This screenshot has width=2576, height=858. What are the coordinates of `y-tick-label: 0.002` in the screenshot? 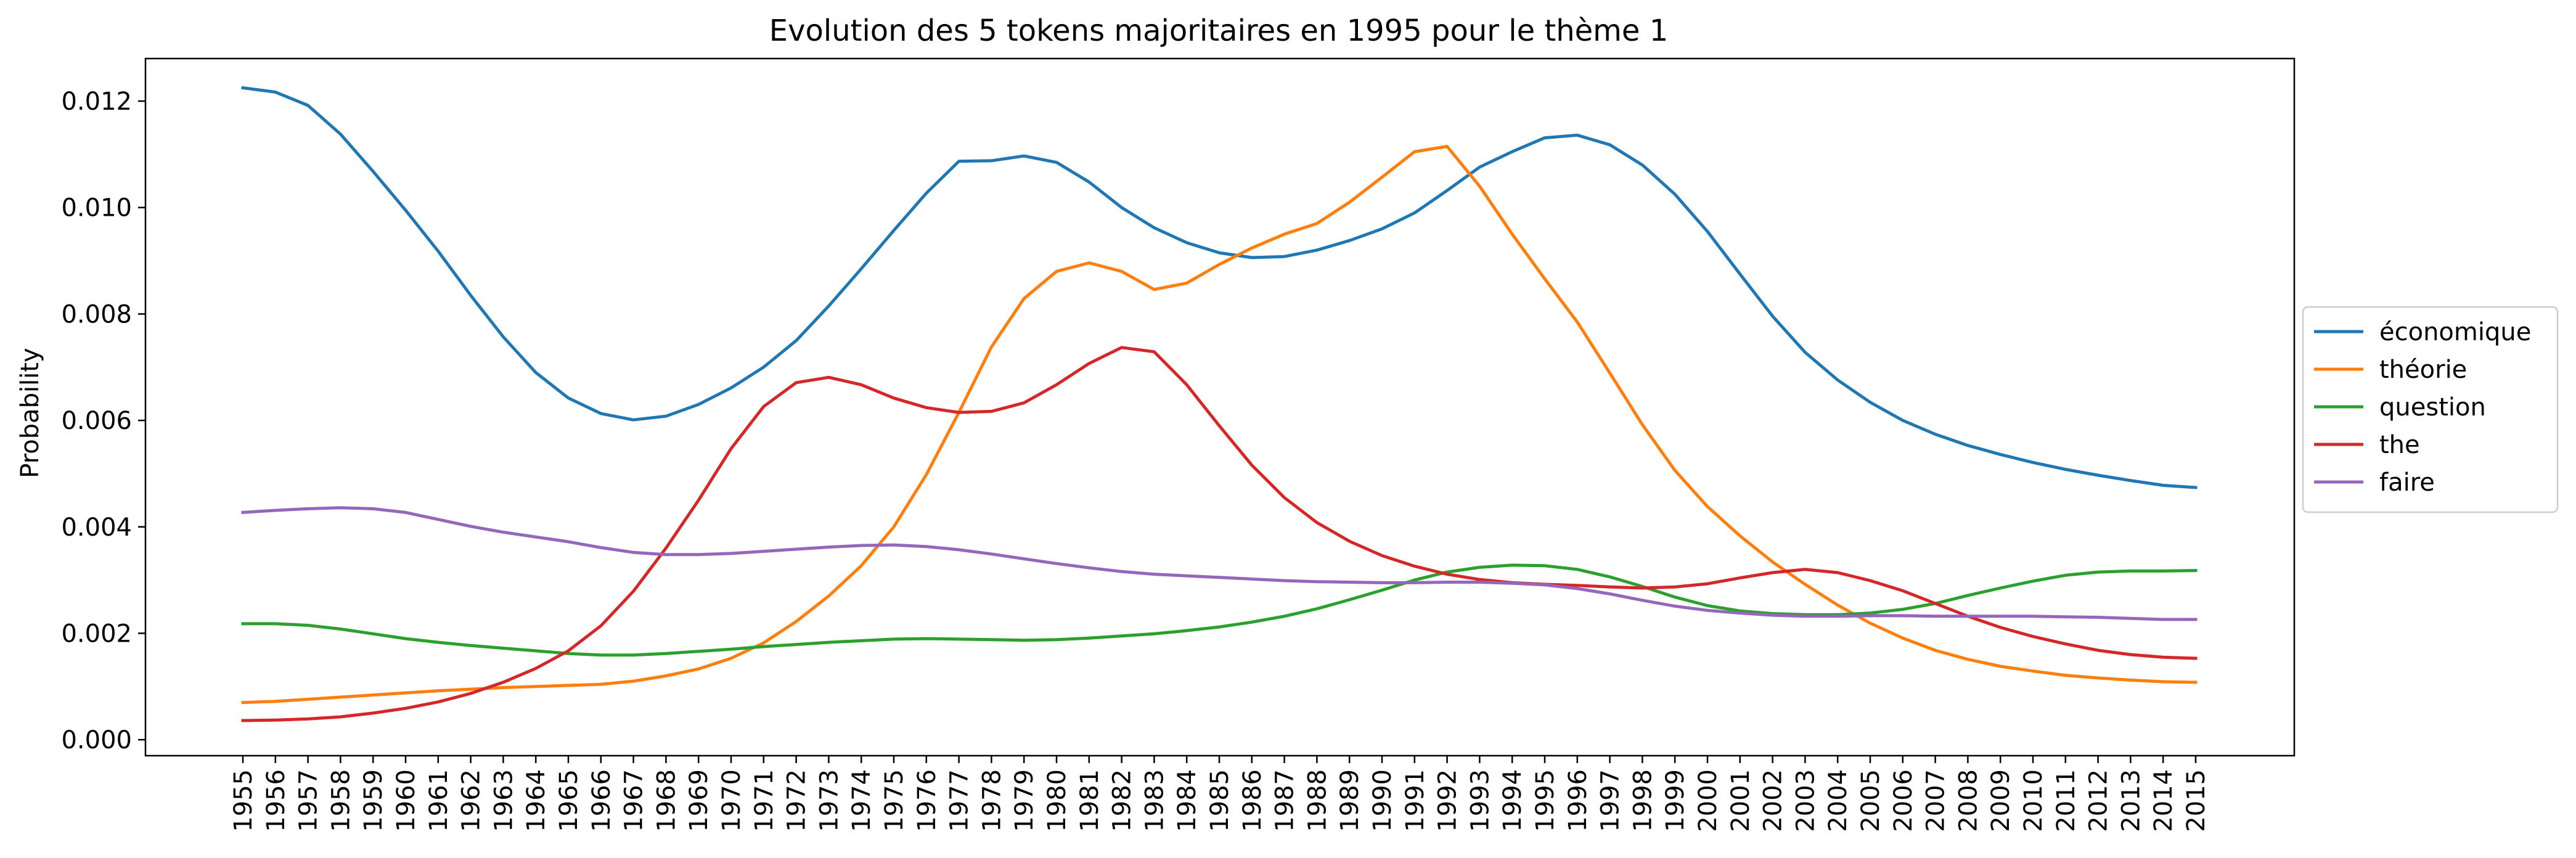 It's located at (96, 633).